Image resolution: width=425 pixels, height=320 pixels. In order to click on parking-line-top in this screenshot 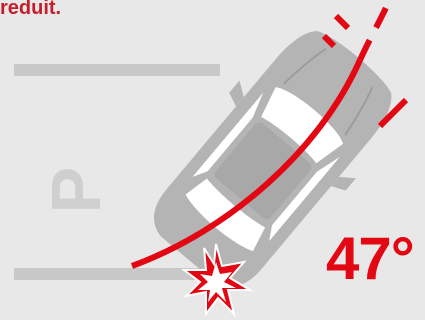, I will do `click(117, 70)`.